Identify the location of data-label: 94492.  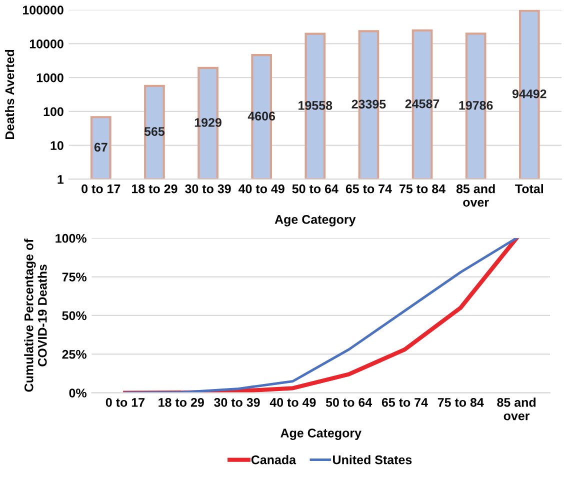
(529, 93).